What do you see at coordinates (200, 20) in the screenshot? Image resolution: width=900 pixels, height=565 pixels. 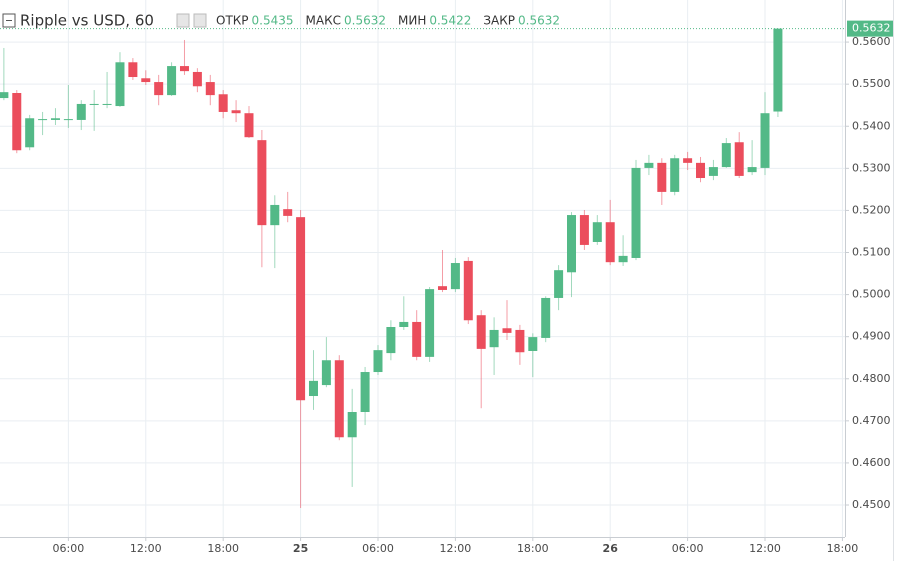 I see `hide-icon` at bounding box center [200, 20].